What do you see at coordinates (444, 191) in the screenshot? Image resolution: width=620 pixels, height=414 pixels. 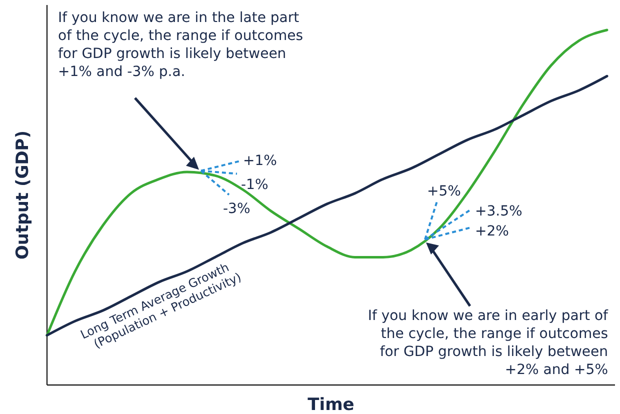 I see `annotation: +5%` at bounding box center [444, 191].